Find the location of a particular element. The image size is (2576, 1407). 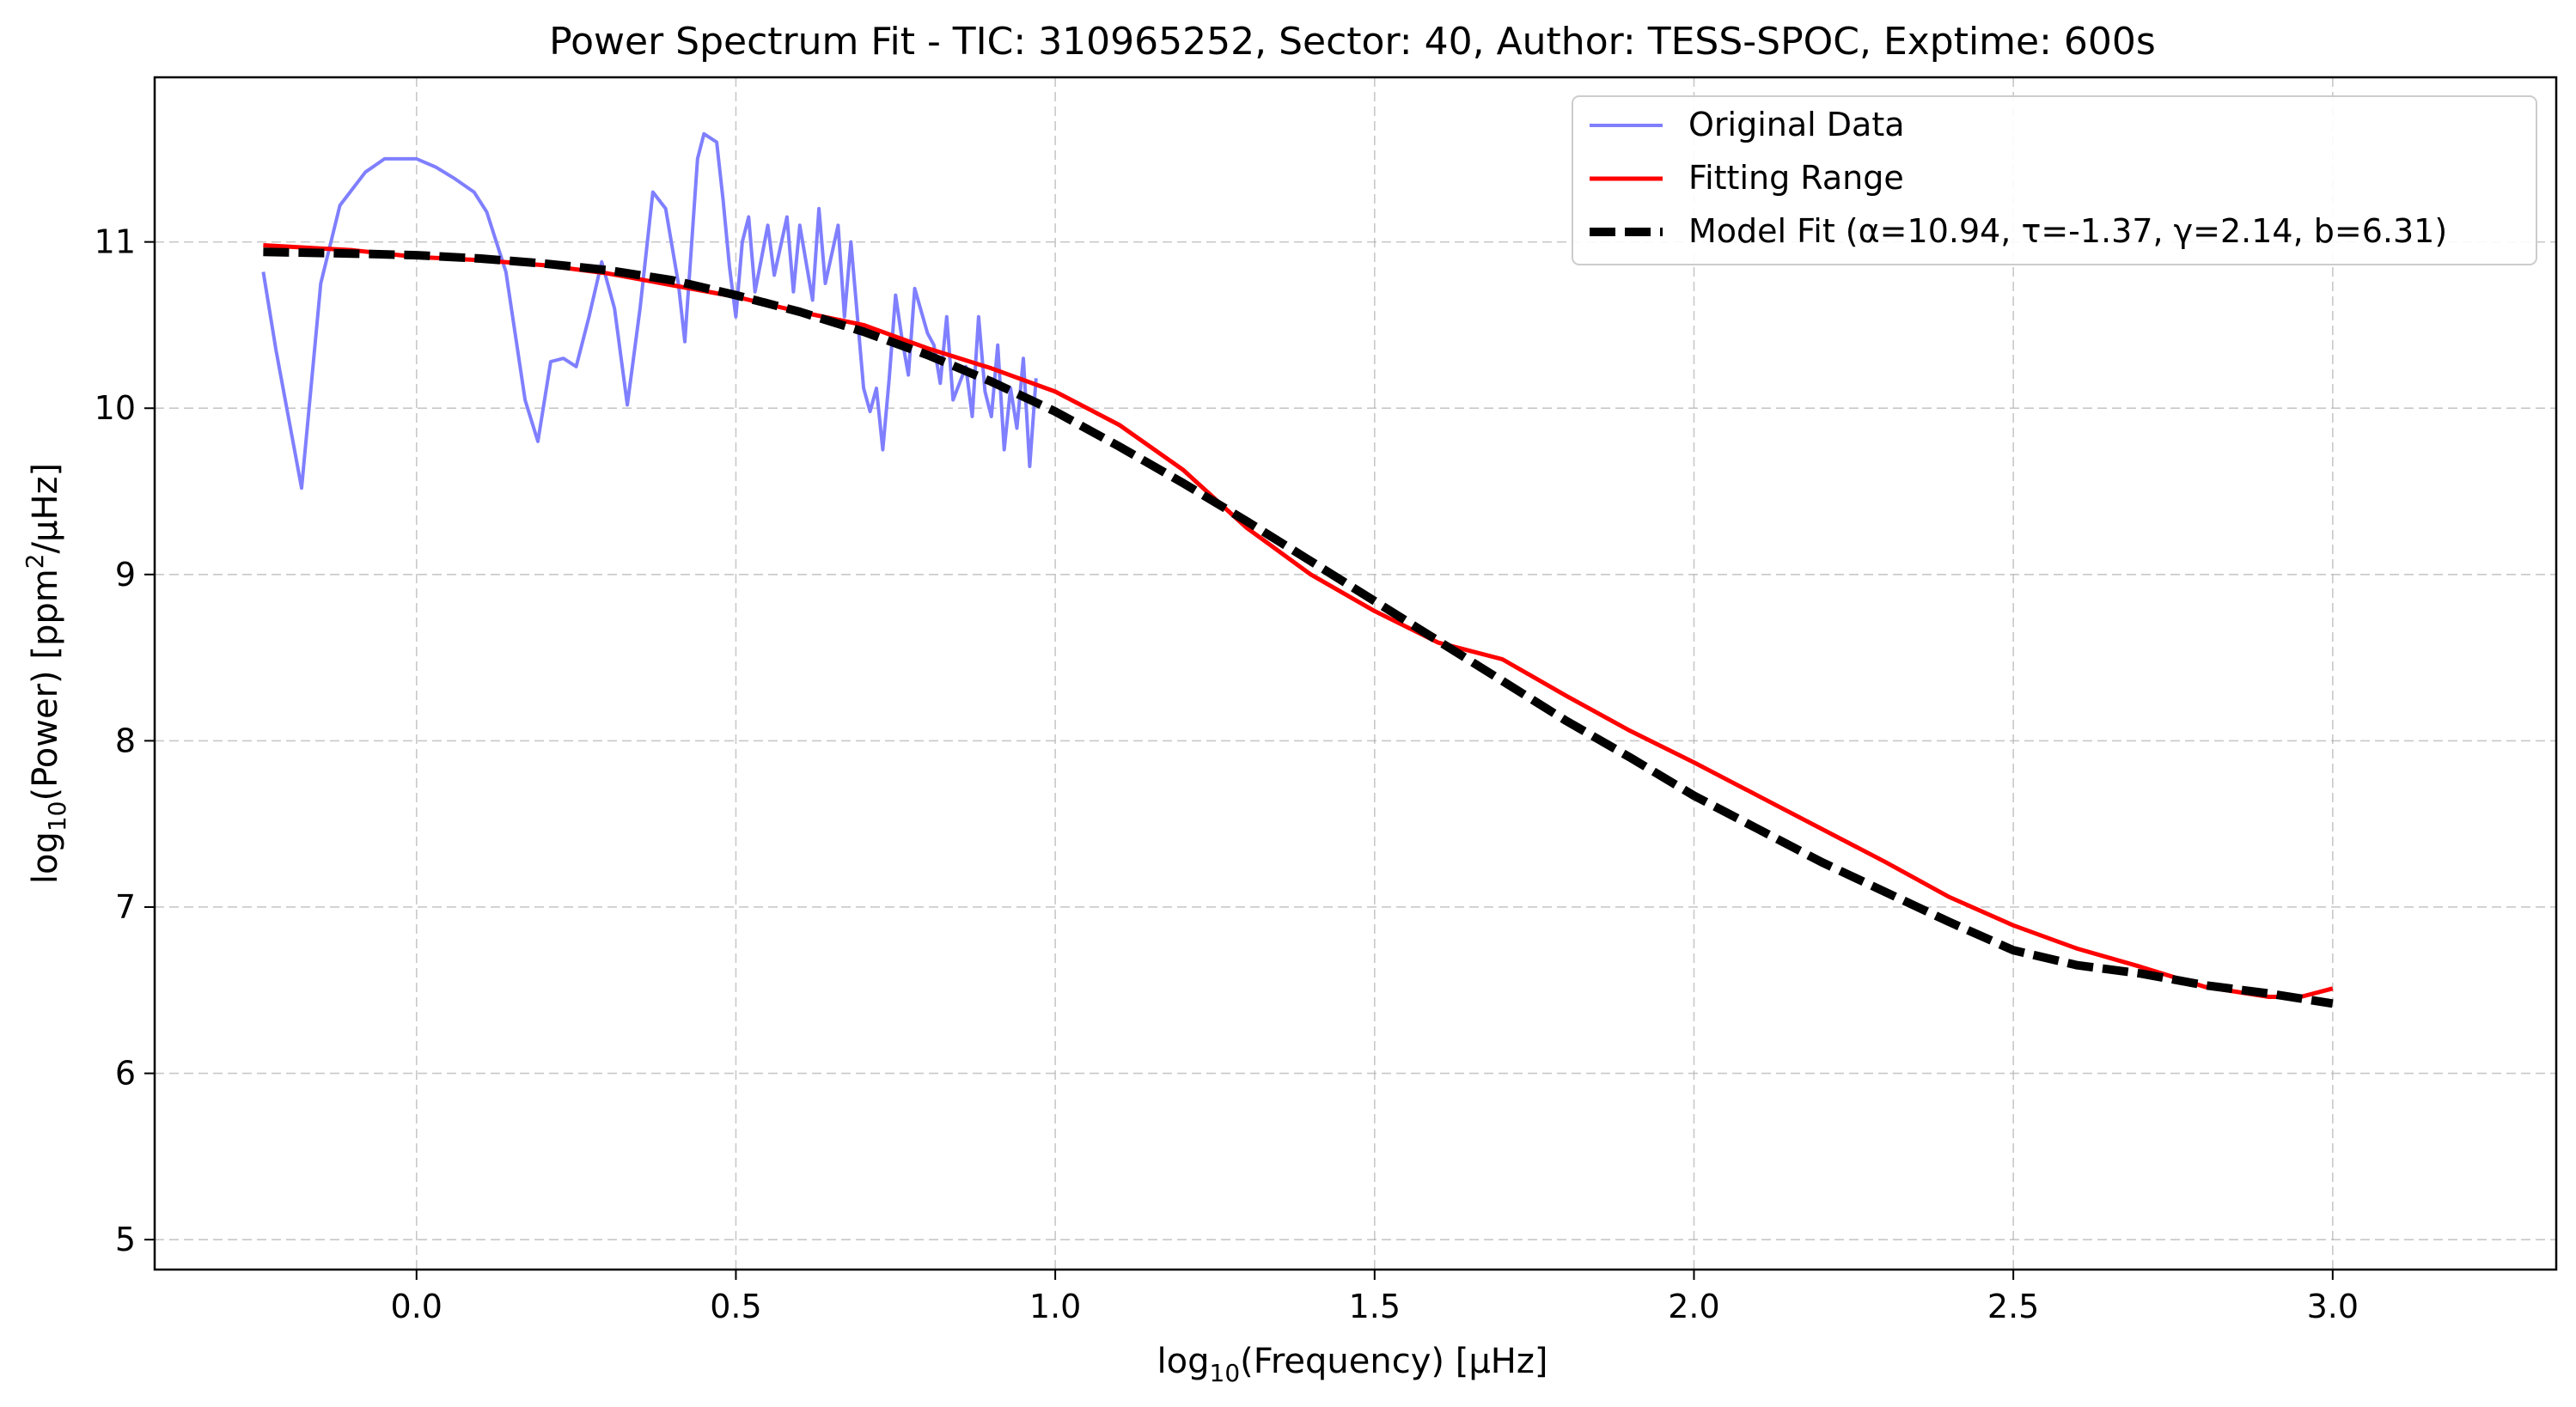

y-tick-label: 6 is located at coordinates (125, 1074).